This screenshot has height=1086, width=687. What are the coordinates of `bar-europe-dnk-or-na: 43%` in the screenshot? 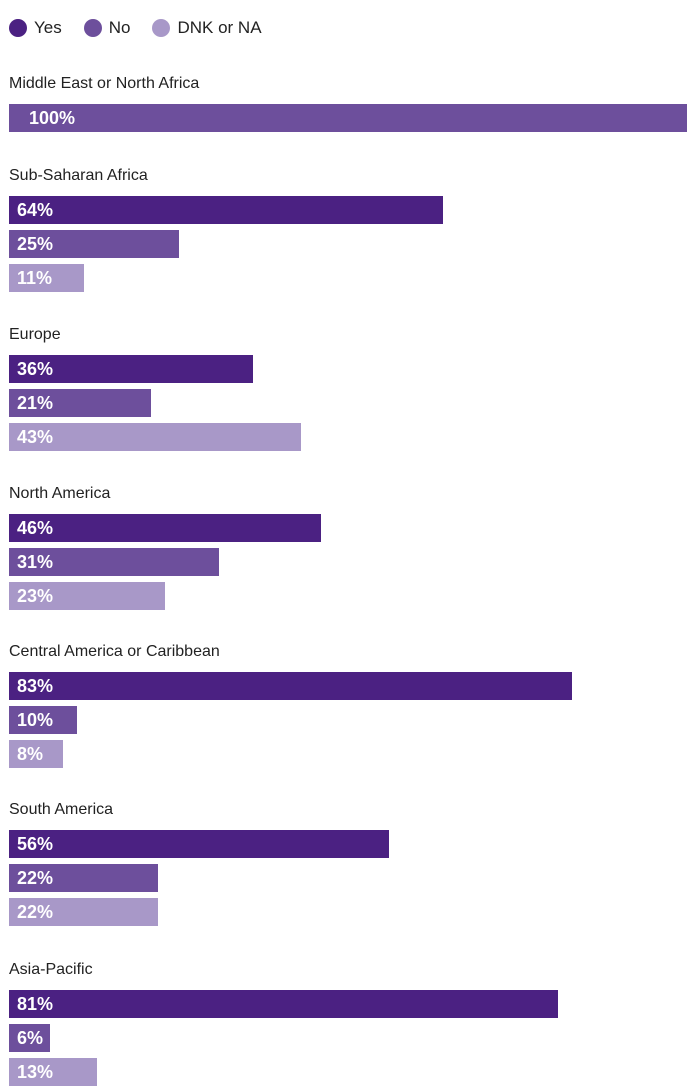 It's located at (155, 437).